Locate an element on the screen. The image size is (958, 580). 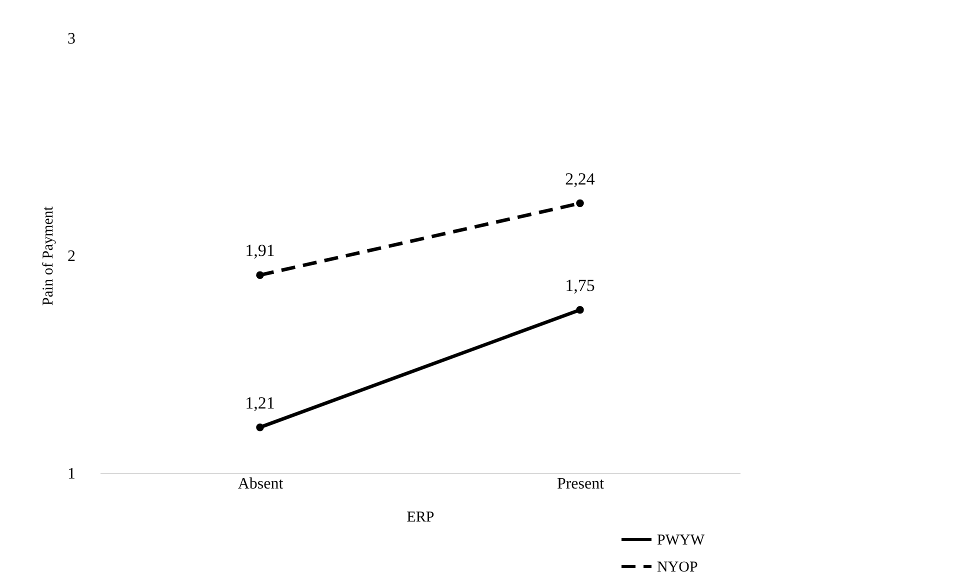
y-tick-label: 2 is located at coordinates (72, 256).